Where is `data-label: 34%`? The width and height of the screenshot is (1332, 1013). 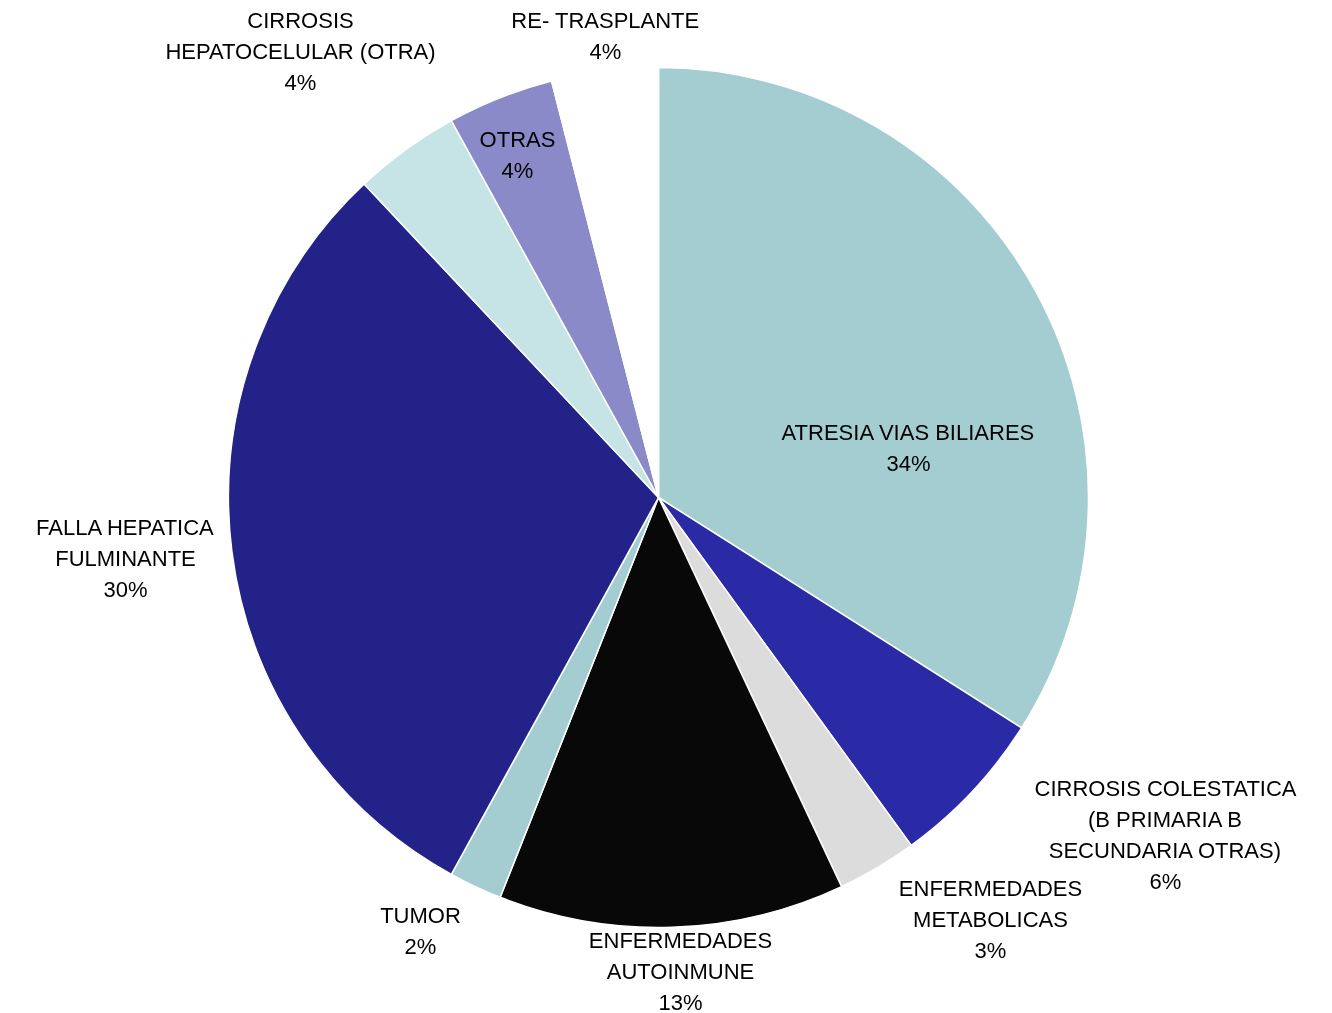
data-label: 34% is located at coordinates (908, 463).